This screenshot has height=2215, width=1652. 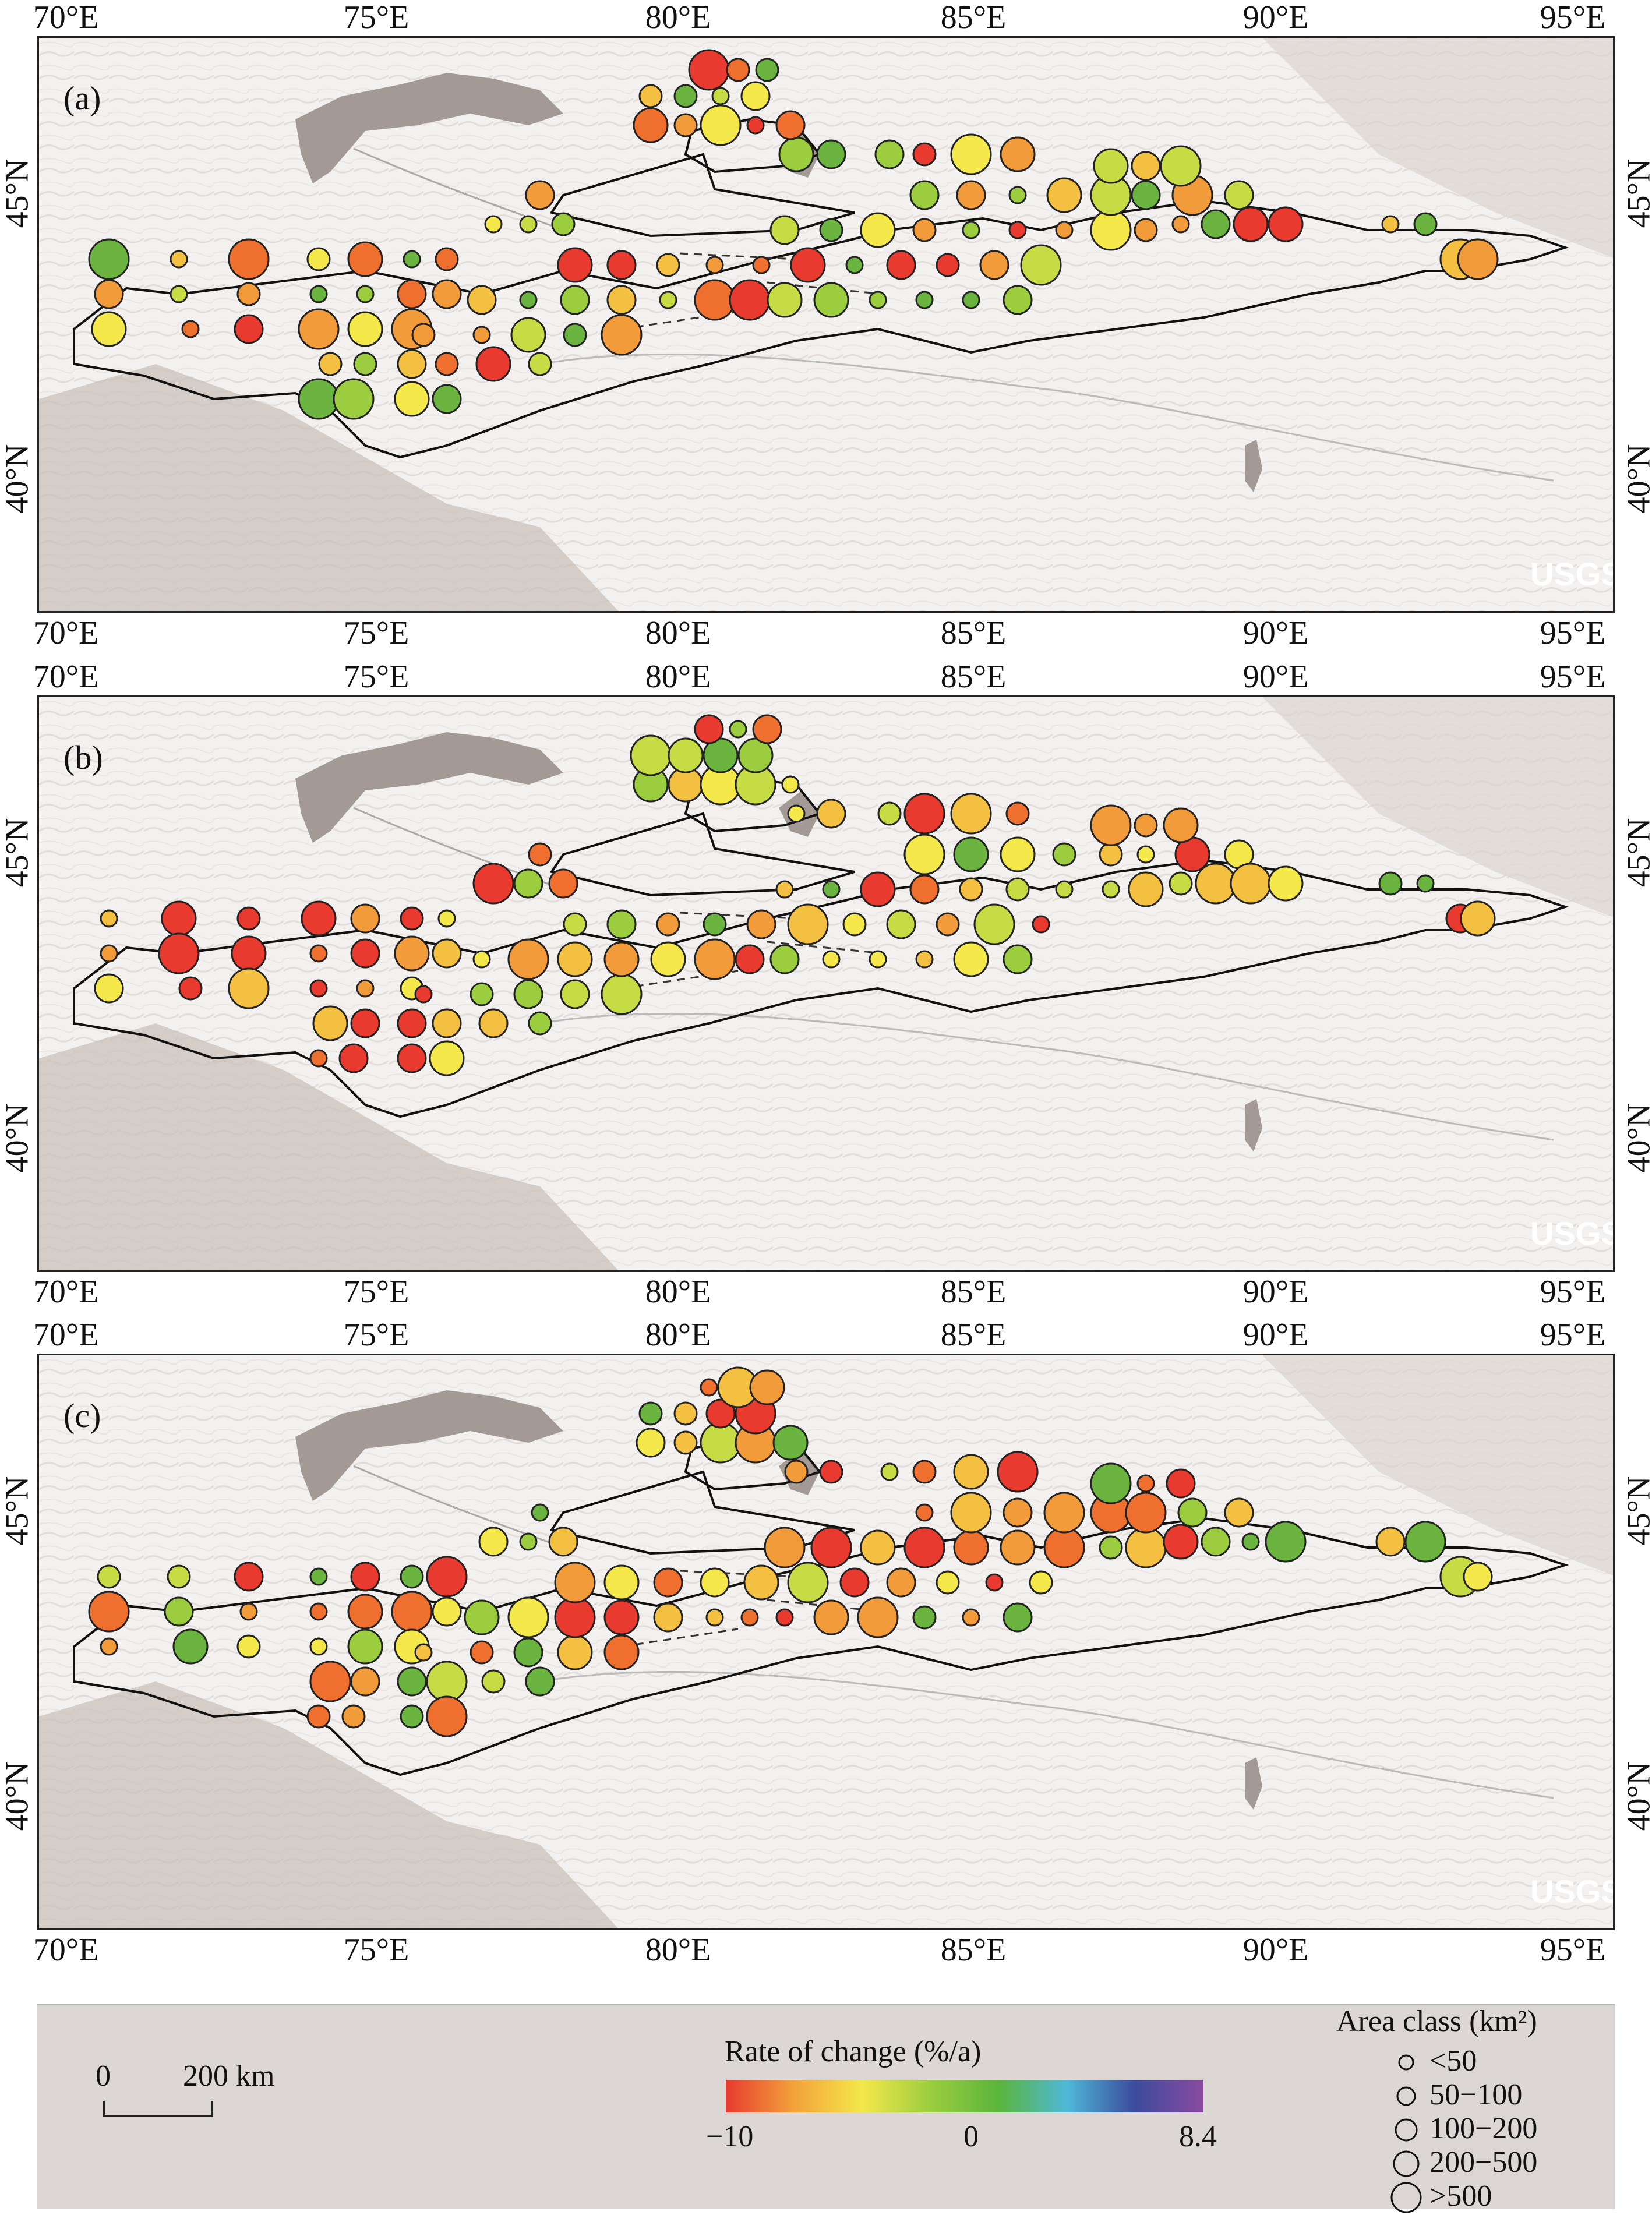 What do you see at coordinates (1636, 853) in the screenshot?
I see `lat-label-right: 45°N` at bounding box center [1636, 853].